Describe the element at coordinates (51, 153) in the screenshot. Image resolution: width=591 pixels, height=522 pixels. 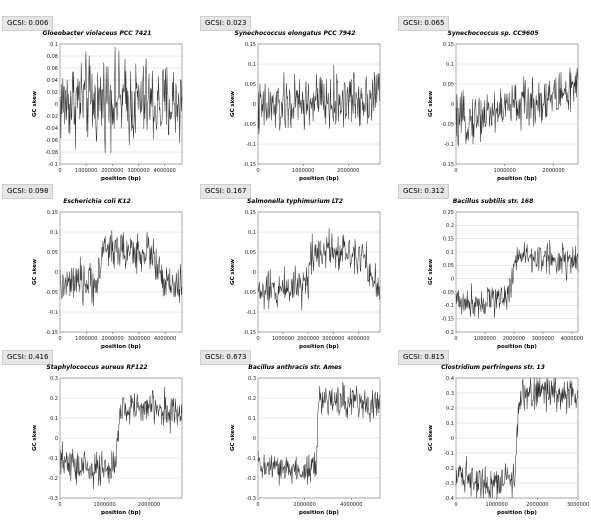
I see `y-tick-label: -0.08` at that location.